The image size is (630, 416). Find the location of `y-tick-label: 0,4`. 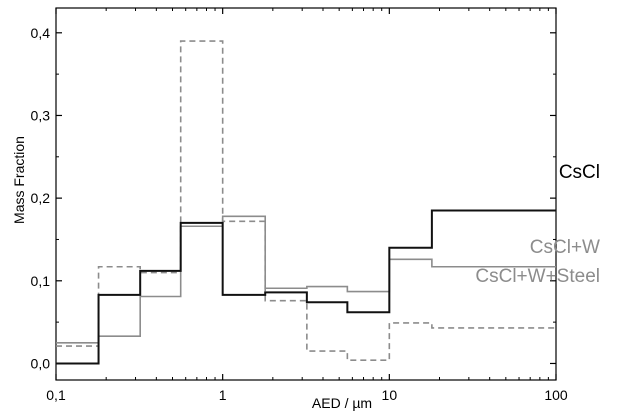

y-tick-label: 0,4 is located at coordinates (41, 33).